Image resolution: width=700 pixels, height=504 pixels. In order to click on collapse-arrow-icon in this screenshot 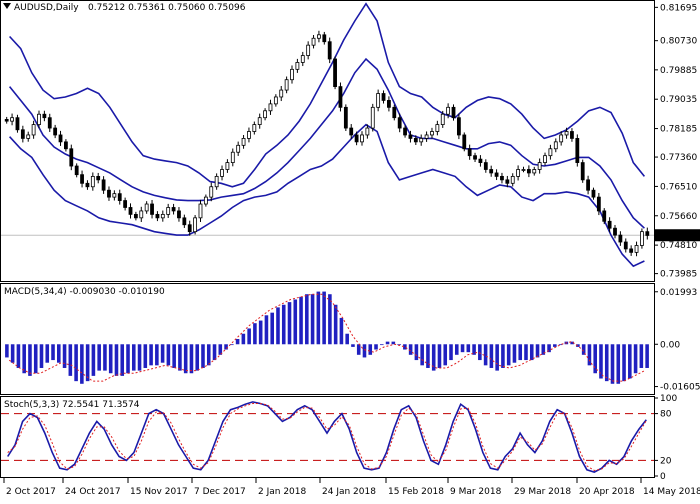, I will do `click(7, 6)`.